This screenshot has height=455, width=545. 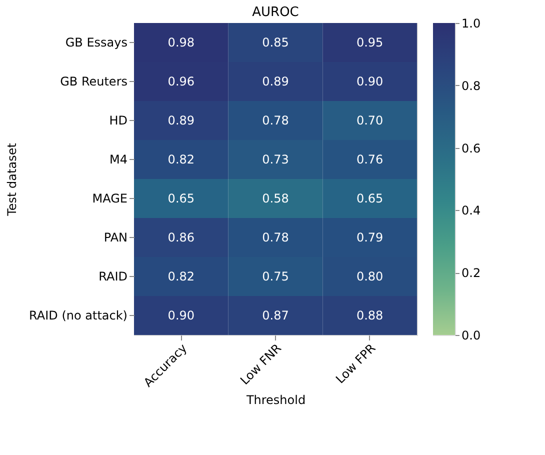 I want to click on data-label: 0.70, so click(x=370, y=121).